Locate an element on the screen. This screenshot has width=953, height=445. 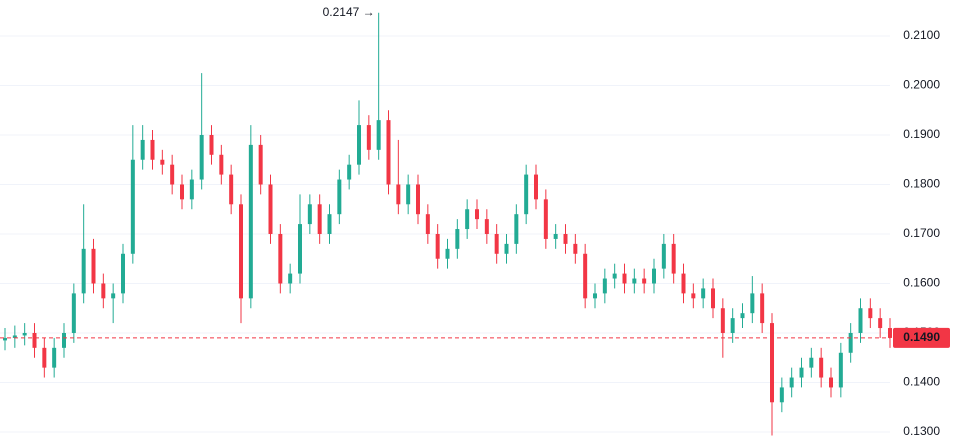
y-tick-label: 0.1600 is located at coordinates (921, 283).